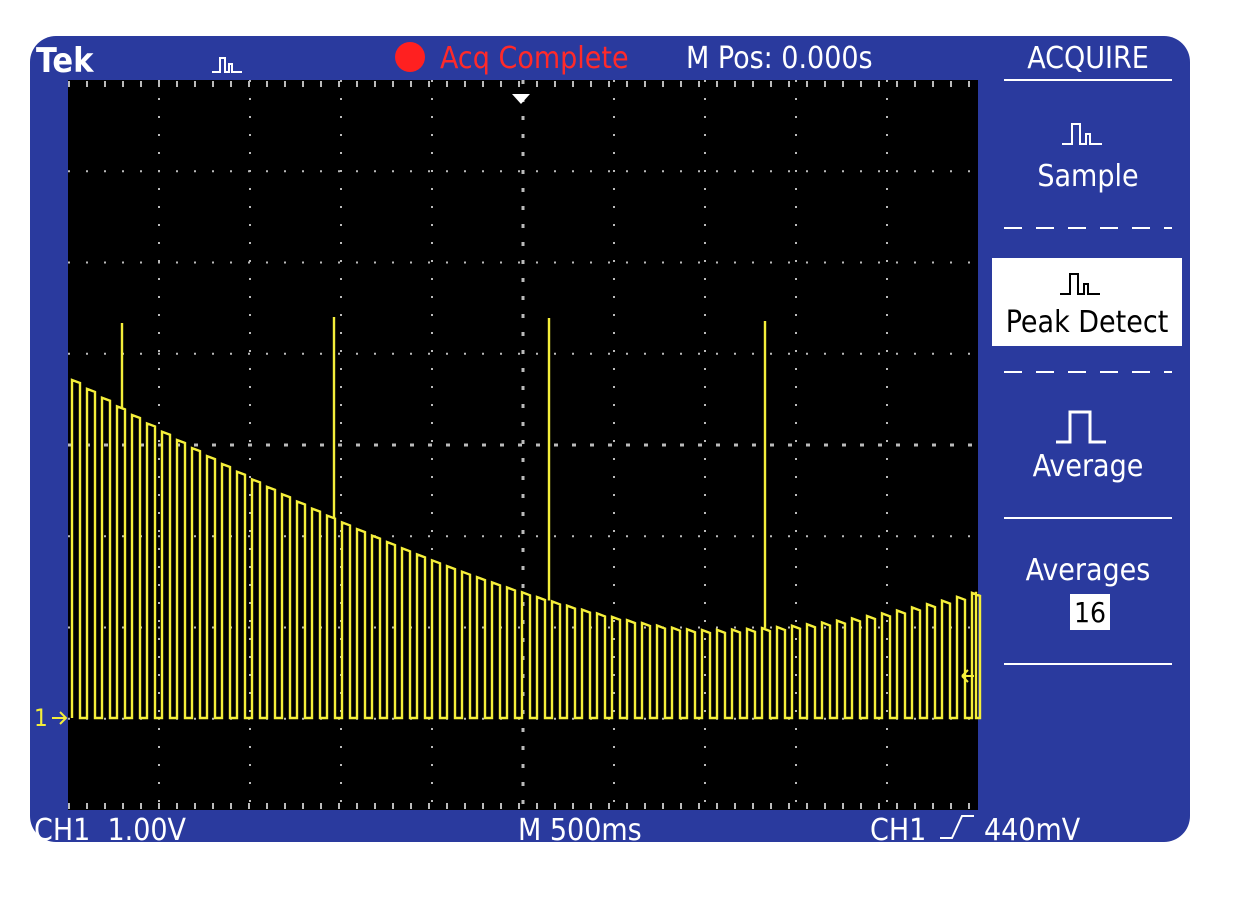 Image resolution: width=1251 pixels, height=906 pixels. I want to click on trigger-level: 440mV, so click(1032, 830).